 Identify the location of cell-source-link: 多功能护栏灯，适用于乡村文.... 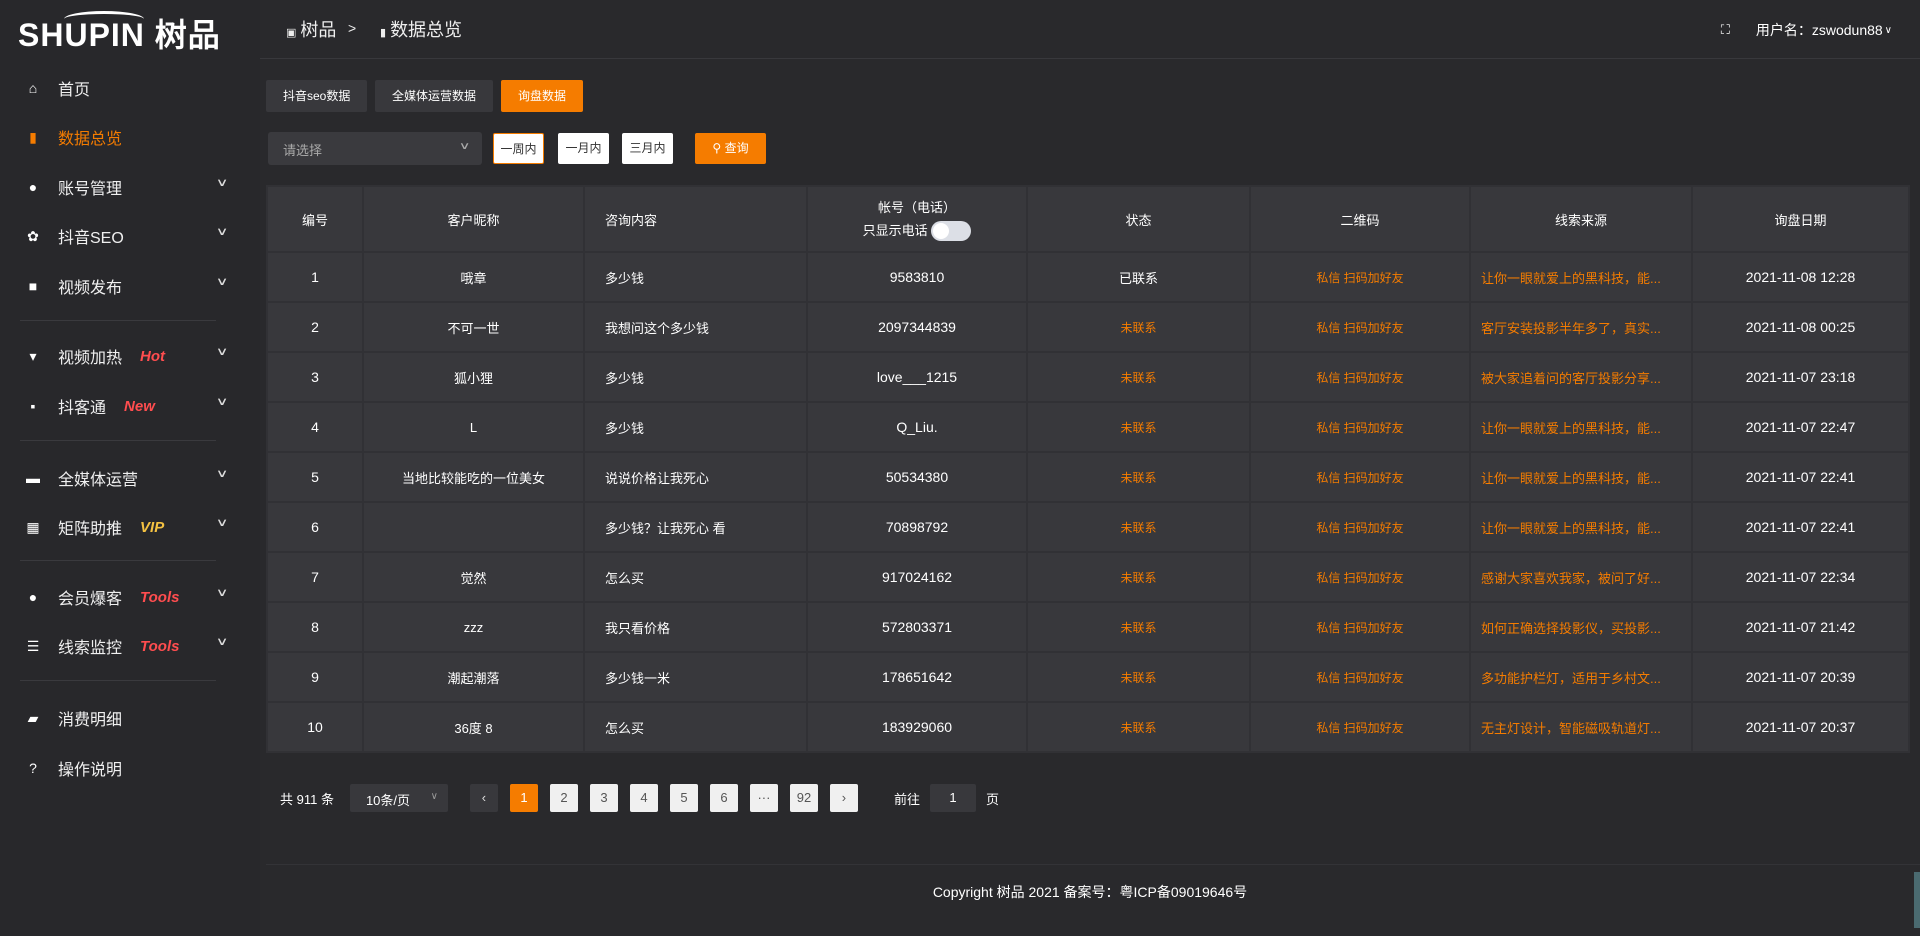
(1581, 677).